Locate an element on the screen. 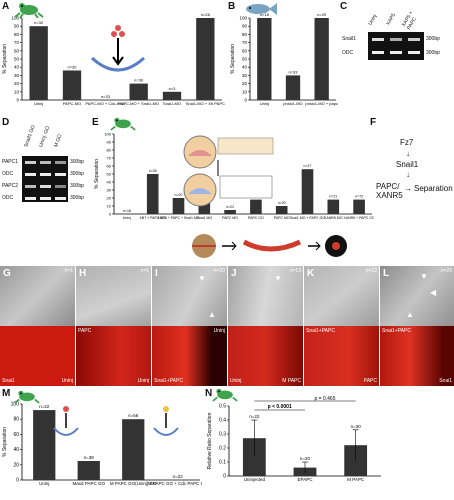 The image size is (454, 500). micrograph-panel-h: H n=5 PAPC Uninj is located at coordinates (113, 326).